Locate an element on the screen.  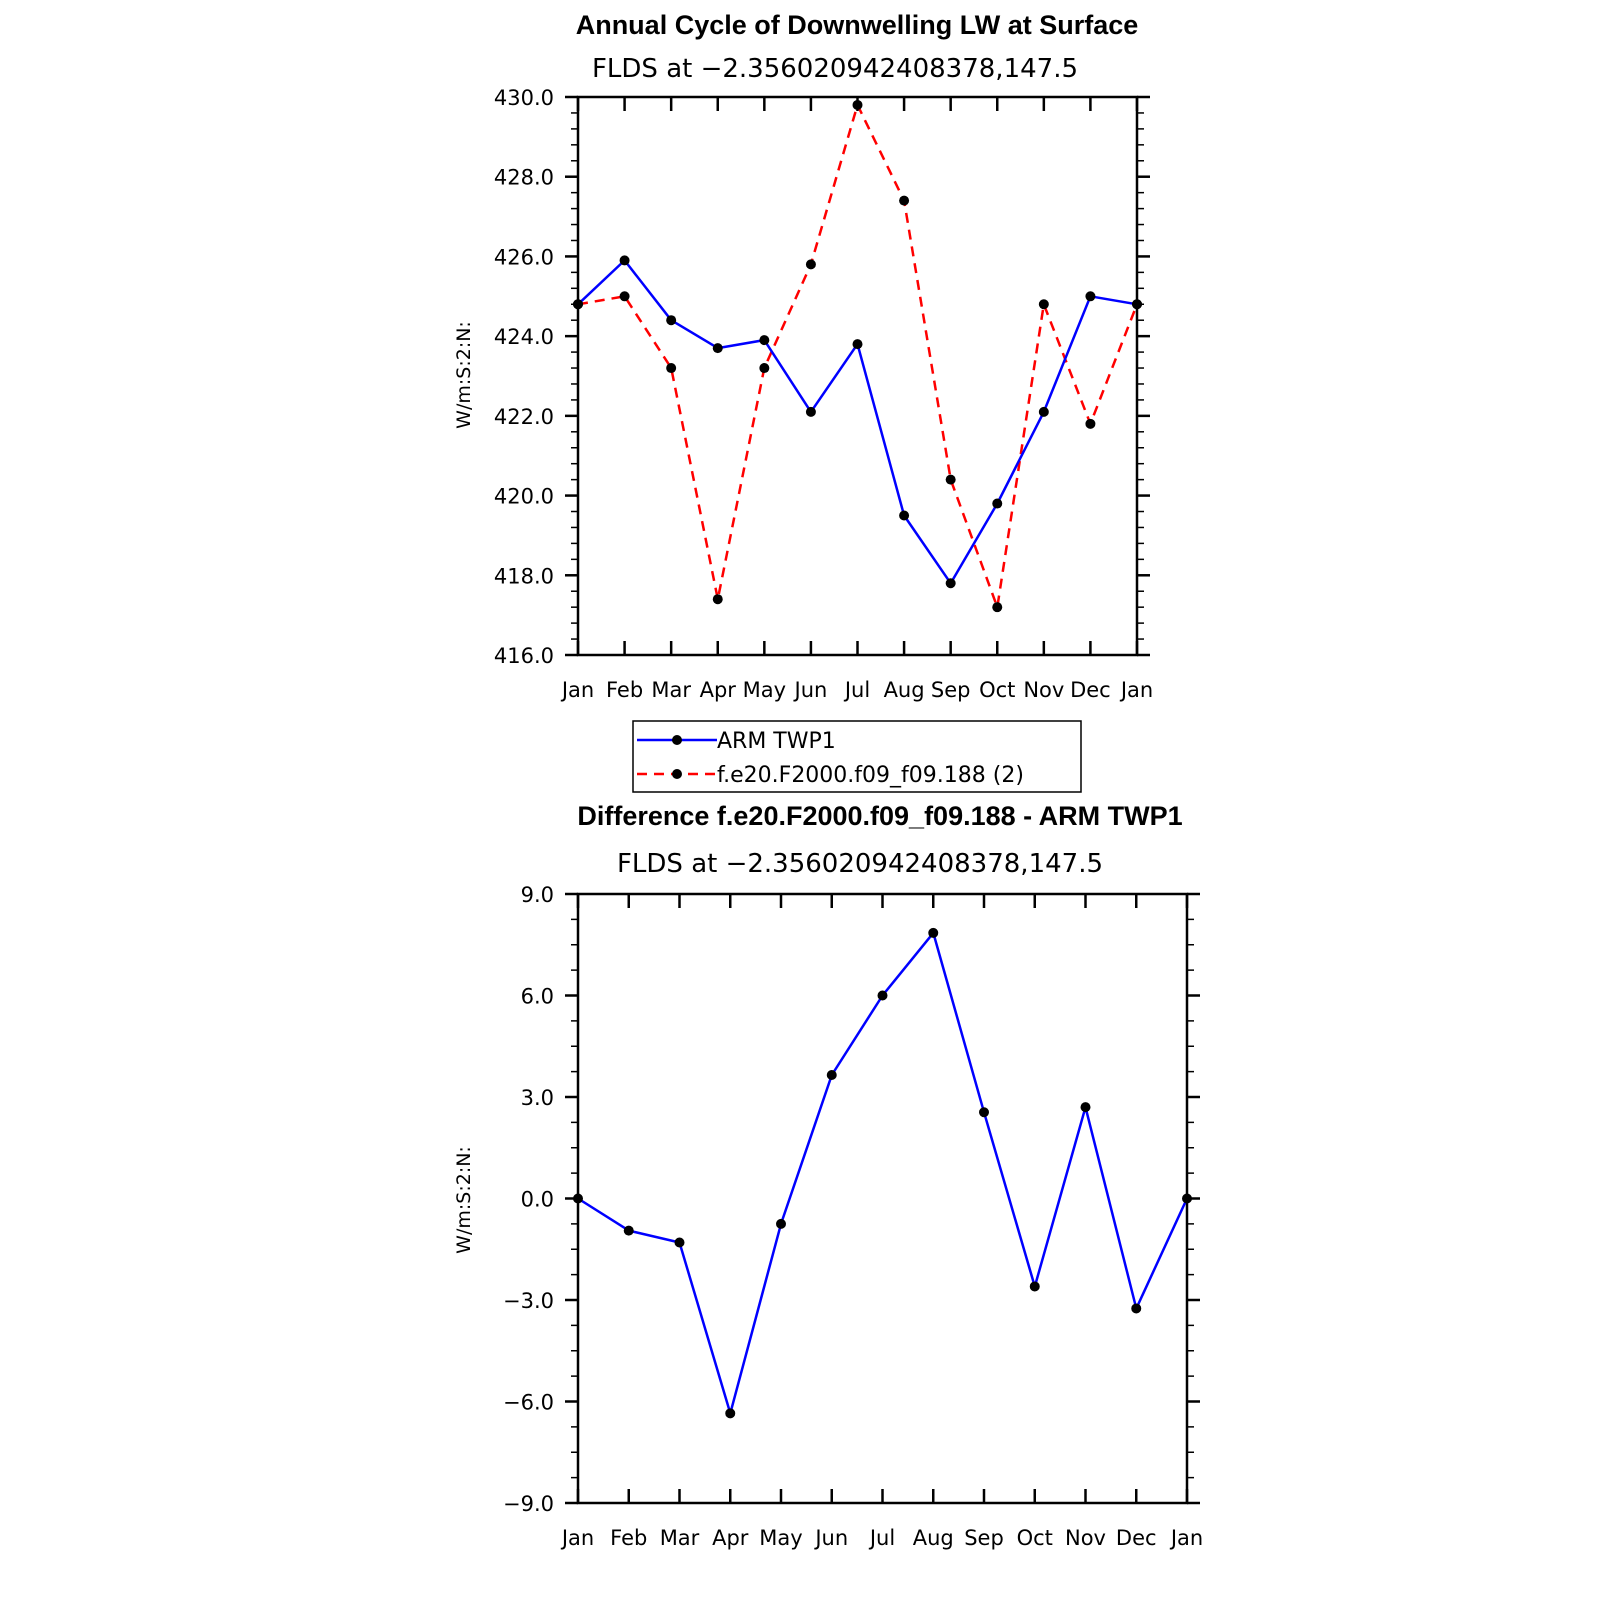
y-tick-label: 422.0 is located at coordinates (524, 417).